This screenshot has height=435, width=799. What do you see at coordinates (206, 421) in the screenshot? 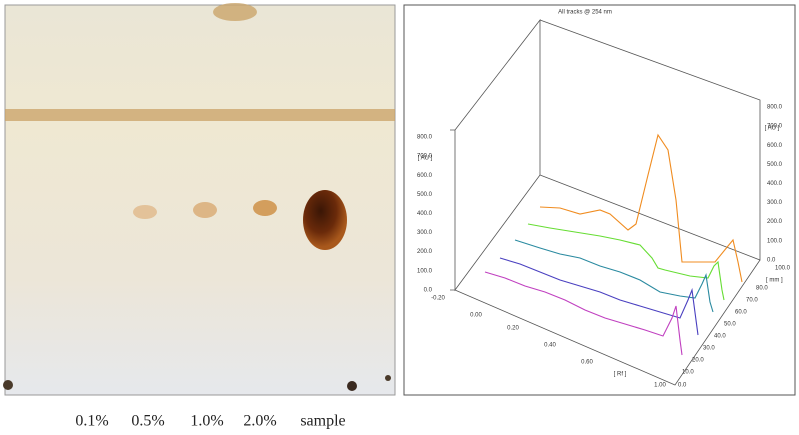
I see `lane-label: 1.0%` at bounding box center [206, 421].